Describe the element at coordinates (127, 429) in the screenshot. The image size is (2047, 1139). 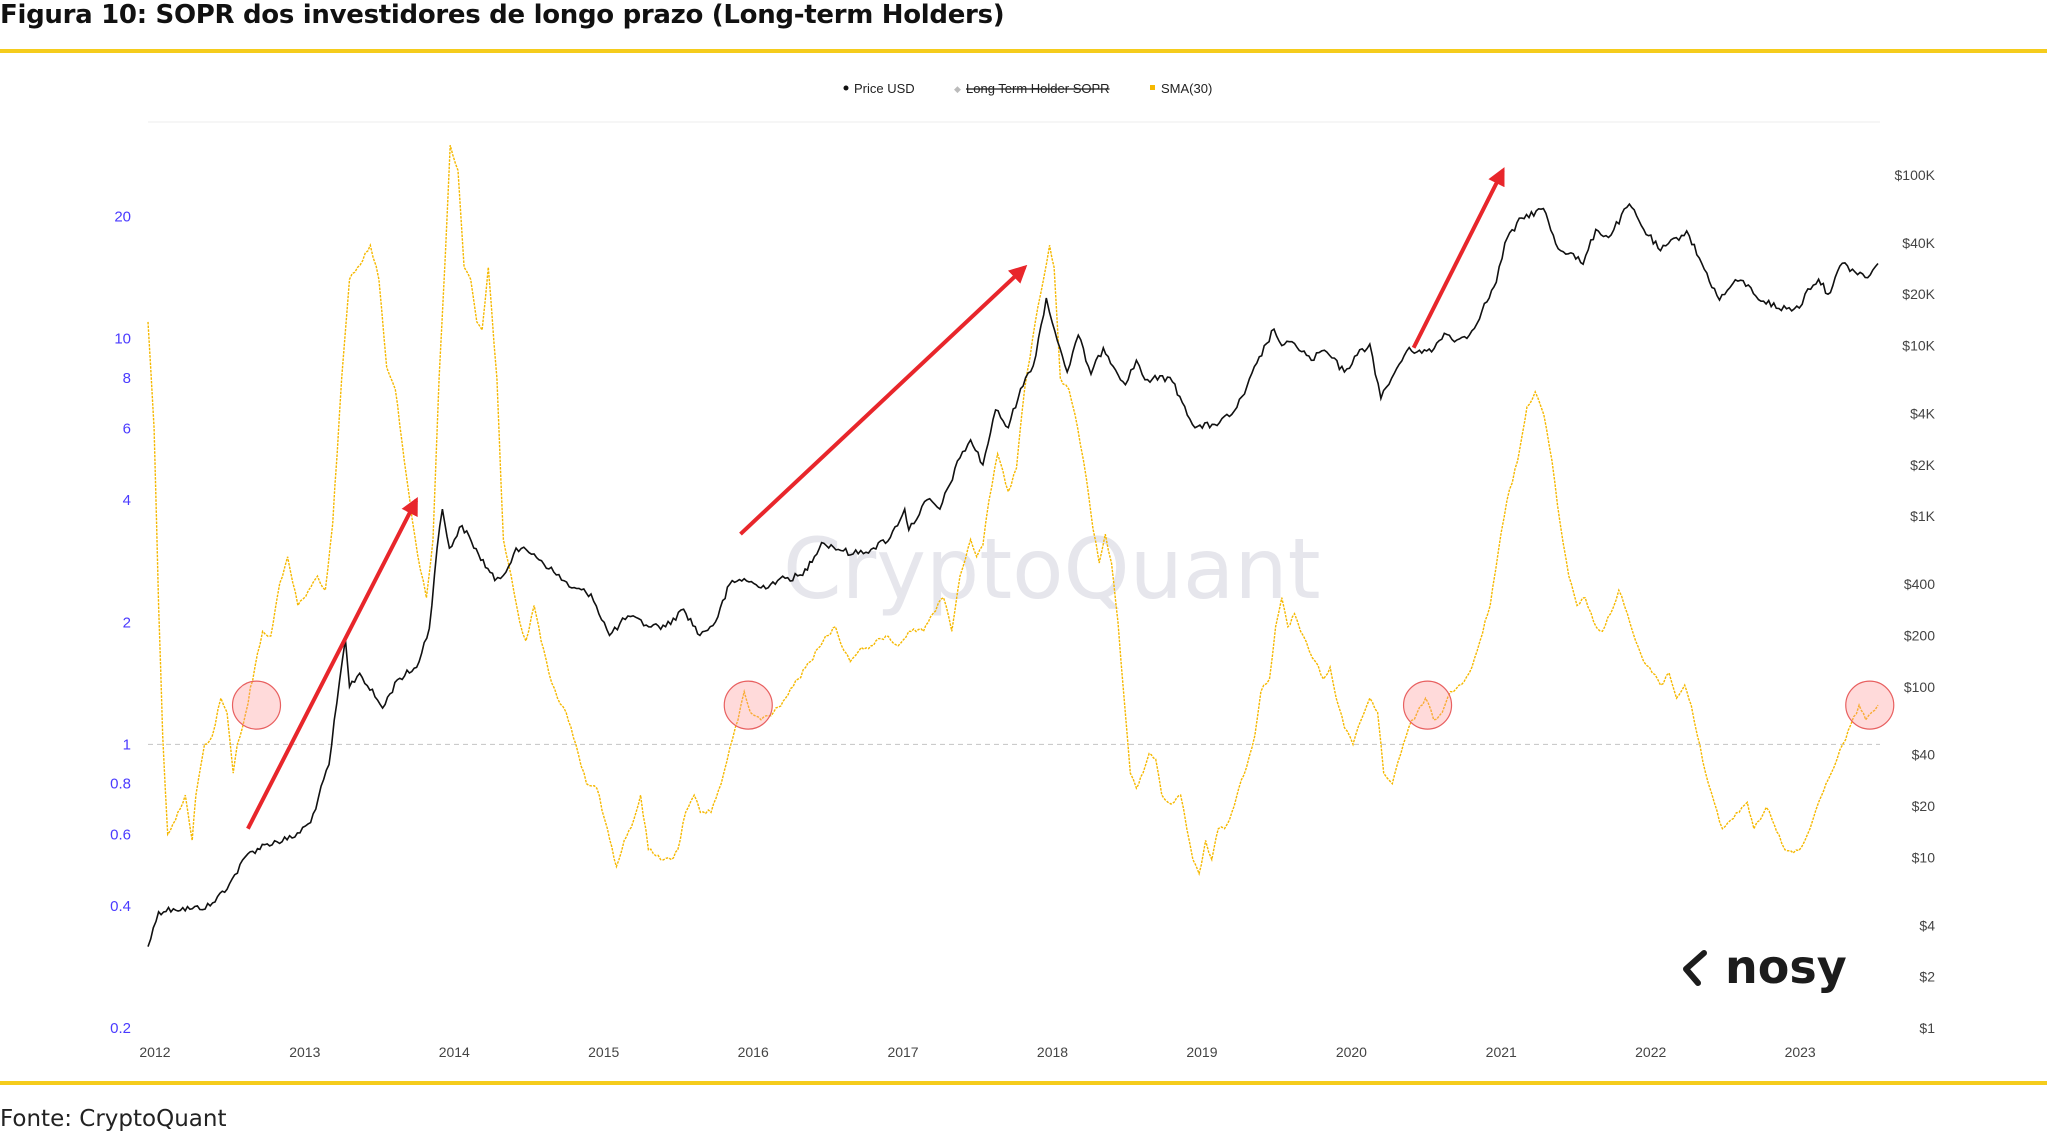
I see `left-tick-label: 6` at that location.